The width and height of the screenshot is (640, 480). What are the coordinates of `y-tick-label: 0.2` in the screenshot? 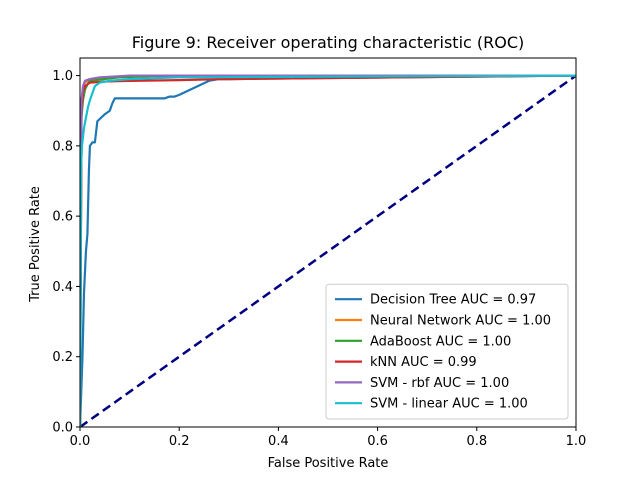 It's located at (62, 357).